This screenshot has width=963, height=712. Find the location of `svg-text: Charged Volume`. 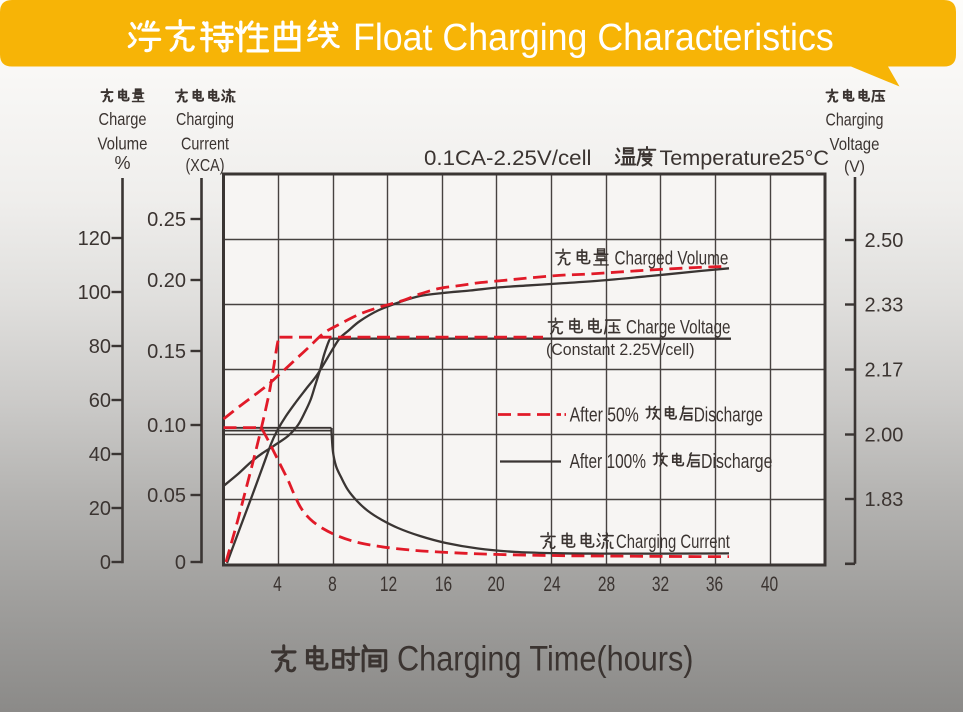

svg-text: Charged Volume is located at coordinates (672, 258).